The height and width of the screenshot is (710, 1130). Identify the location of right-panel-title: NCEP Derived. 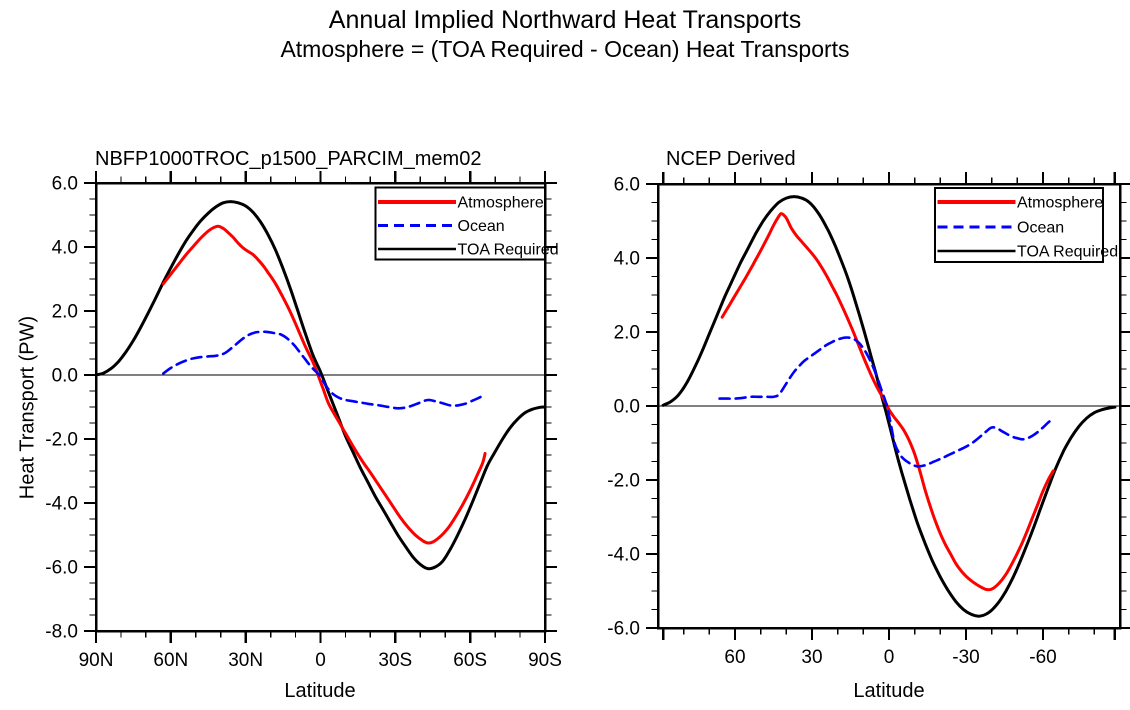
(731, 159).